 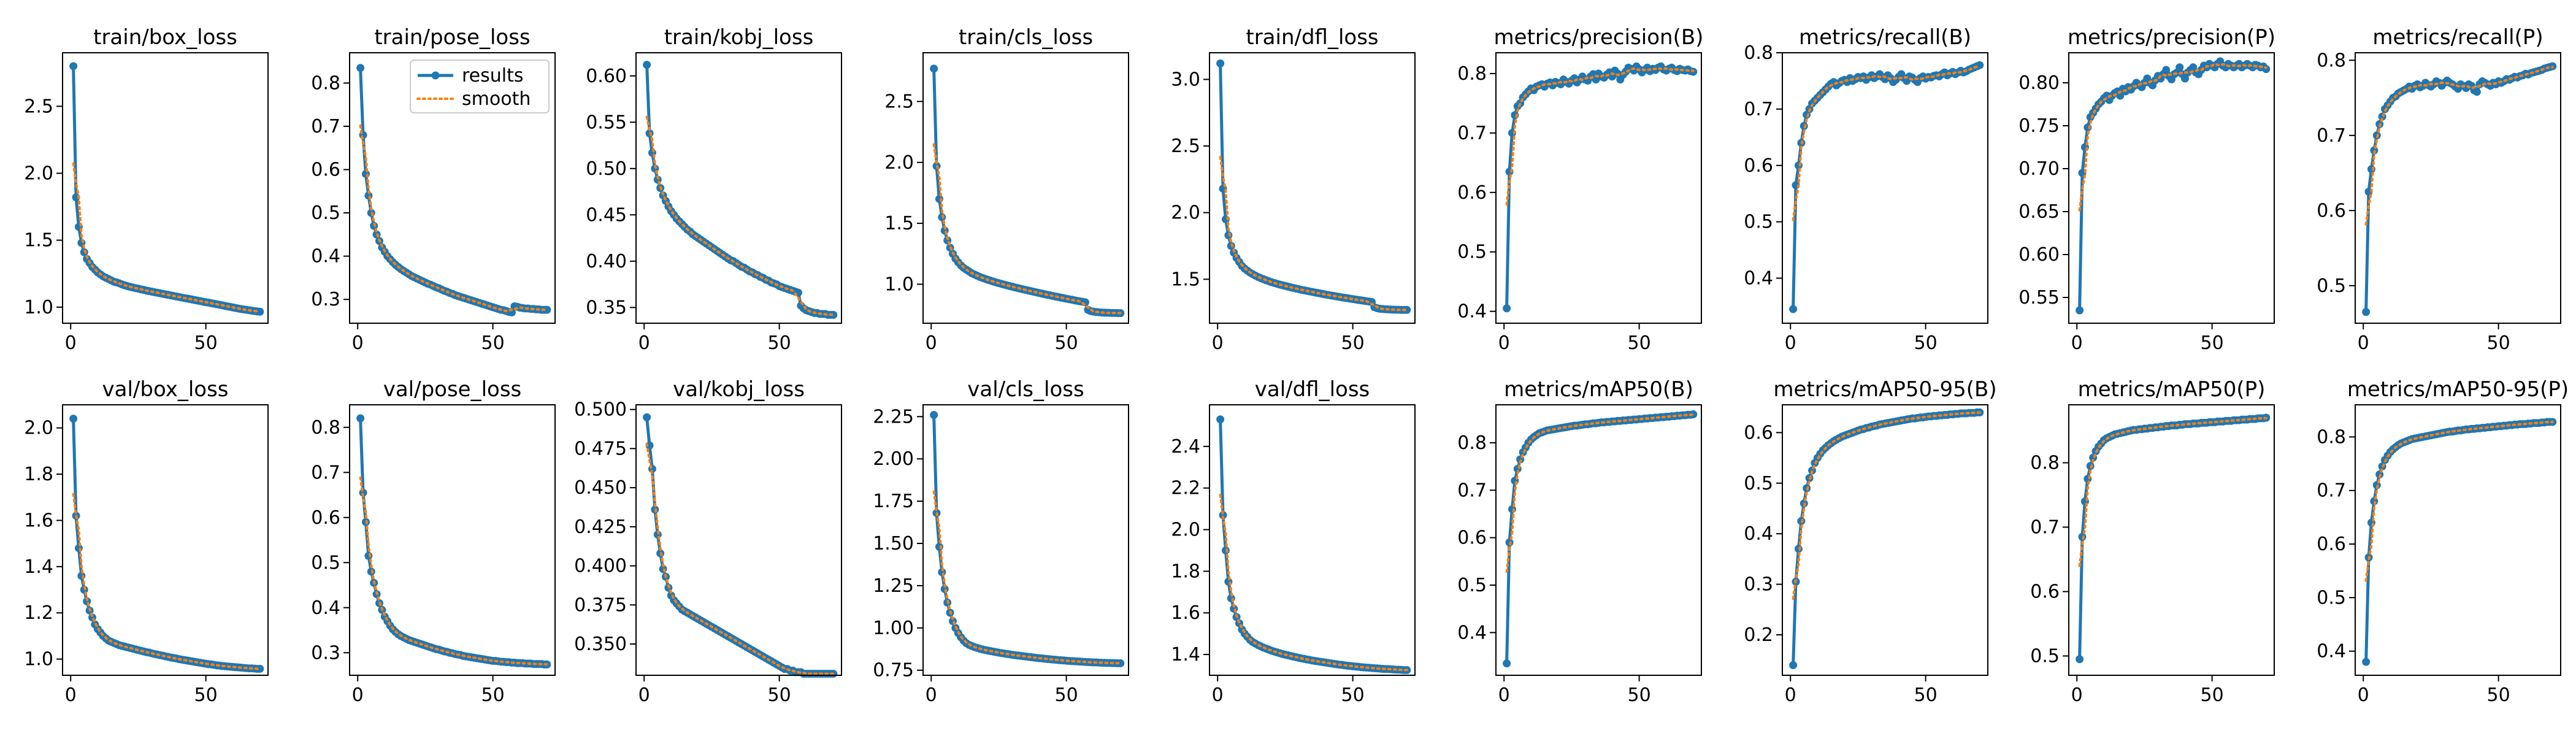 What do you see at coordinates (1884, 389) in the screenshot?
I see `chart-title: metrics/mAP50-95(B)` at bounding box center [1884, 389].